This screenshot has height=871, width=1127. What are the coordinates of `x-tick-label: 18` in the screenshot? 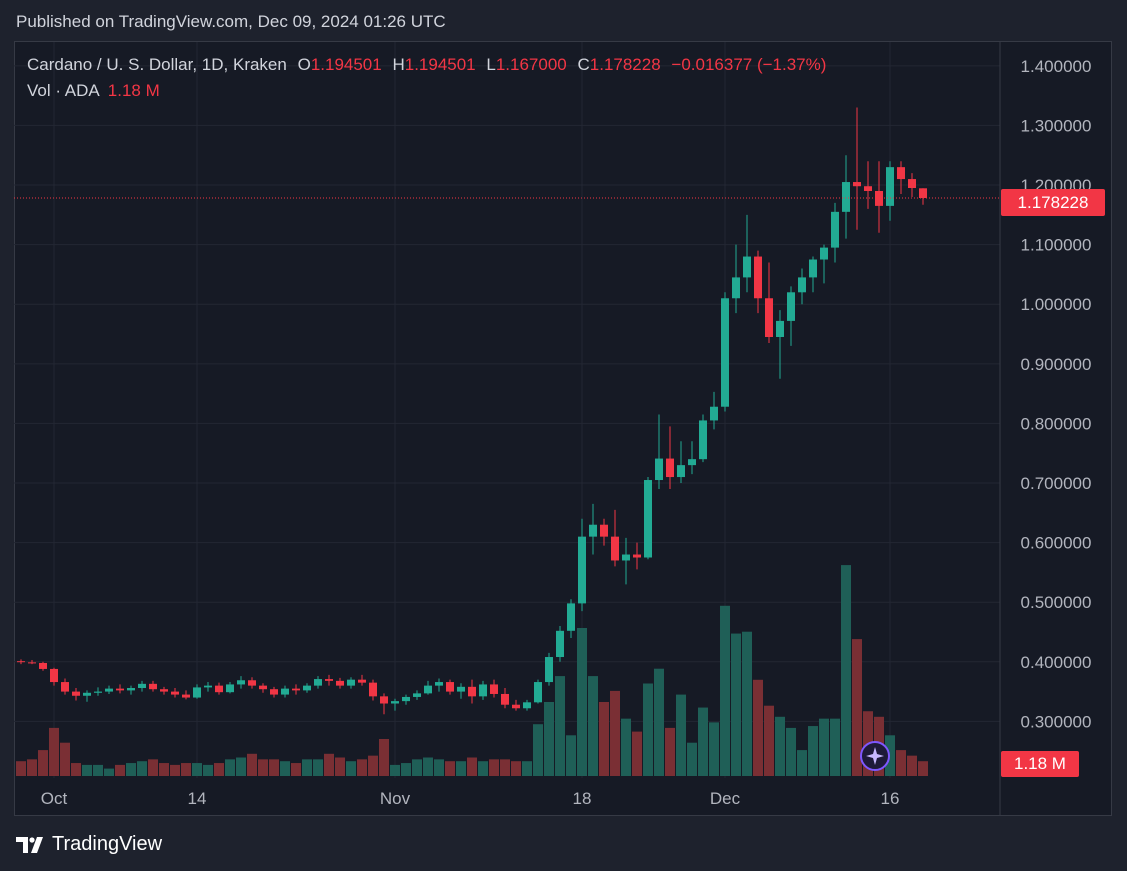 It's located at (582, 798).